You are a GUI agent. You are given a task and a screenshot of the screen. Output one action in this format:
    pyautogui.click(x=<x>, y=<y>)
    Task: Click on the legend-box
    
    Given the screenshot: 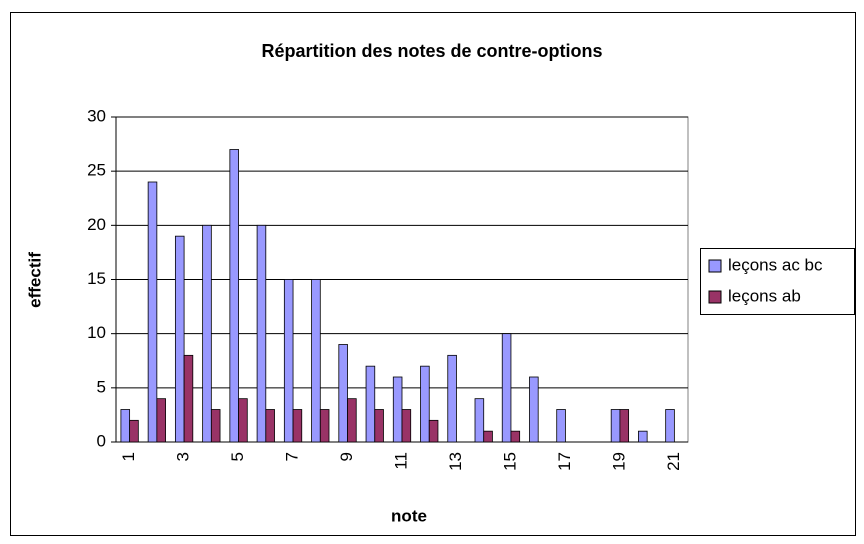 What is the action you would take?
    pyautogui.click(x=777, y=281)
    